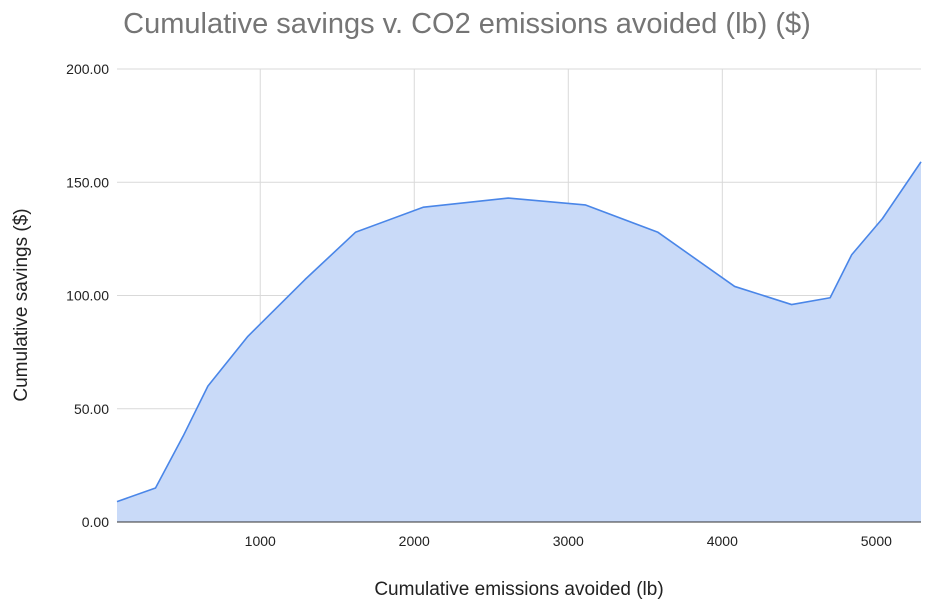  What do you see at coordinates (260, 541) in the screenshot?
I see `x-tick-label: 1000` at bounding box center [260, 541].